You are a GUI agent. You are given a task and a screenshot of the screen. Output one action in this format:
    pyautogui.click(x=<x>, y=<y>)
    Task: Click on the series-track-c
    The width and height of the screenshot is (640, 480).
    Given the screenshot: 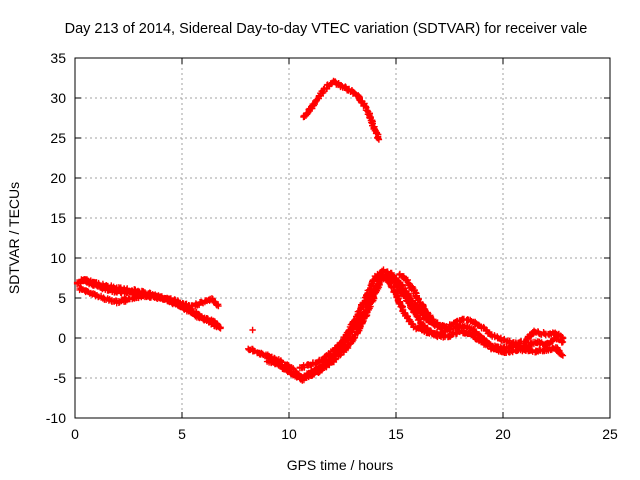 What is the action you would take?
    pyautogui.click(x=151, y=304)
    